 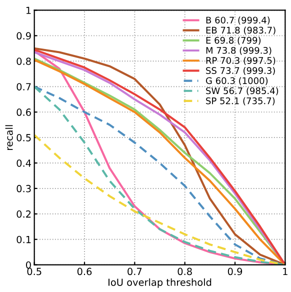 I want to click on legend-label: M 73.8 (999.3), so click(x=239, y=50).